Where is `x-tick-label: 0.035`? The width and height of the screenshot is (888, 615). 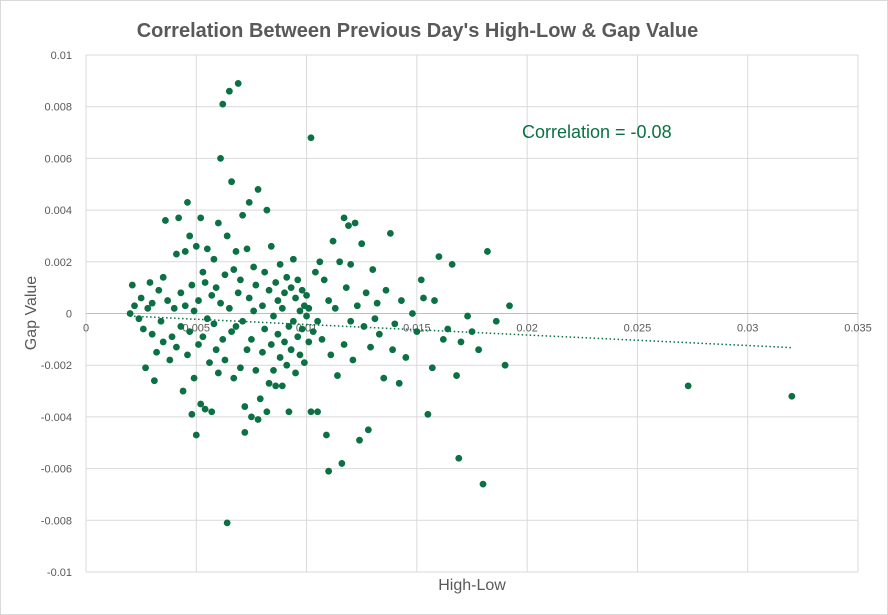
x-tick-label: 0.035 is located at coordinates (858, 329).